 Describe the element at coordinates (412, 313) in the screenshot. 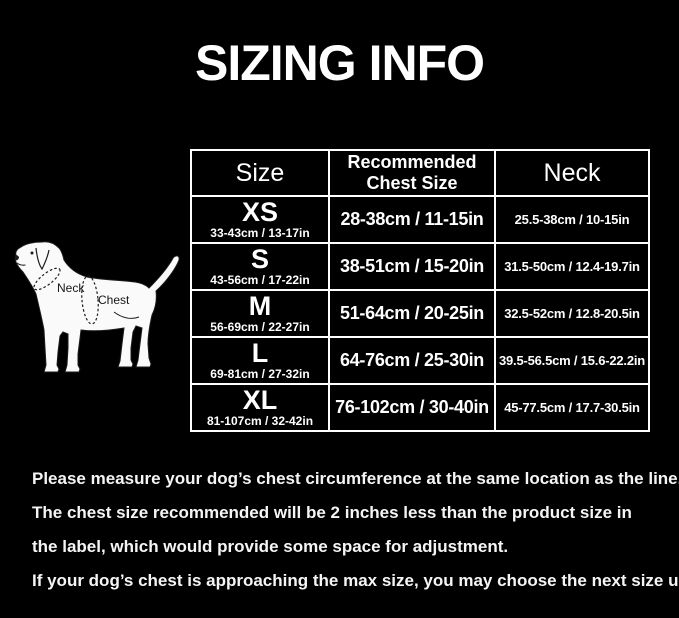

I see `chest-cell: 51-64cm / 20-25in` at that location.